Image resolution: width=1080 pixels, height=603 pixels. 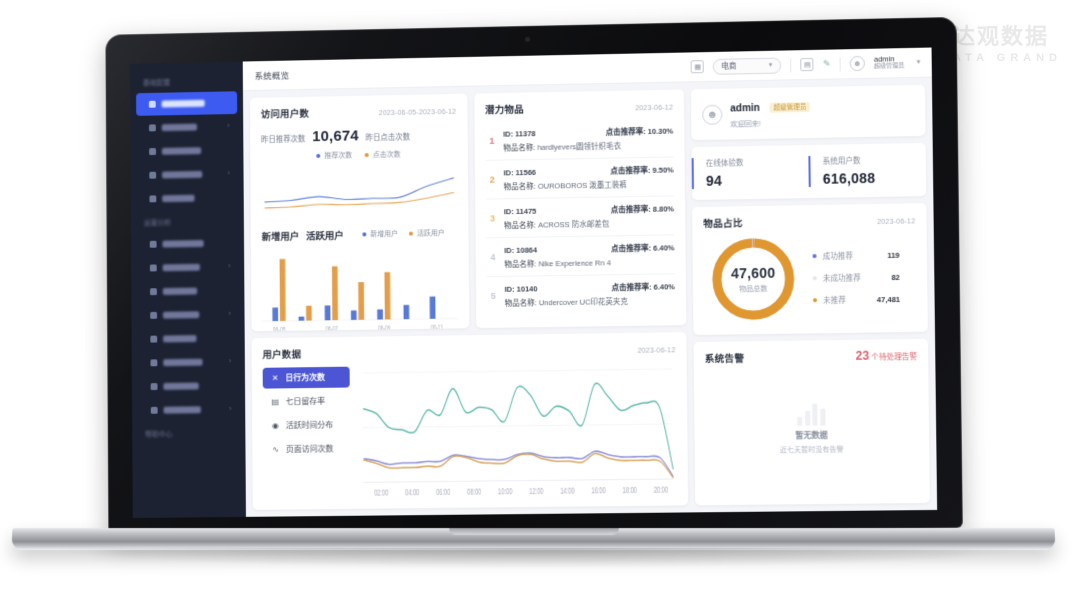 What do you see at coordinates (154, 410) in the screenshot?
I see `gear-icon` at bounding box center [154, 410].